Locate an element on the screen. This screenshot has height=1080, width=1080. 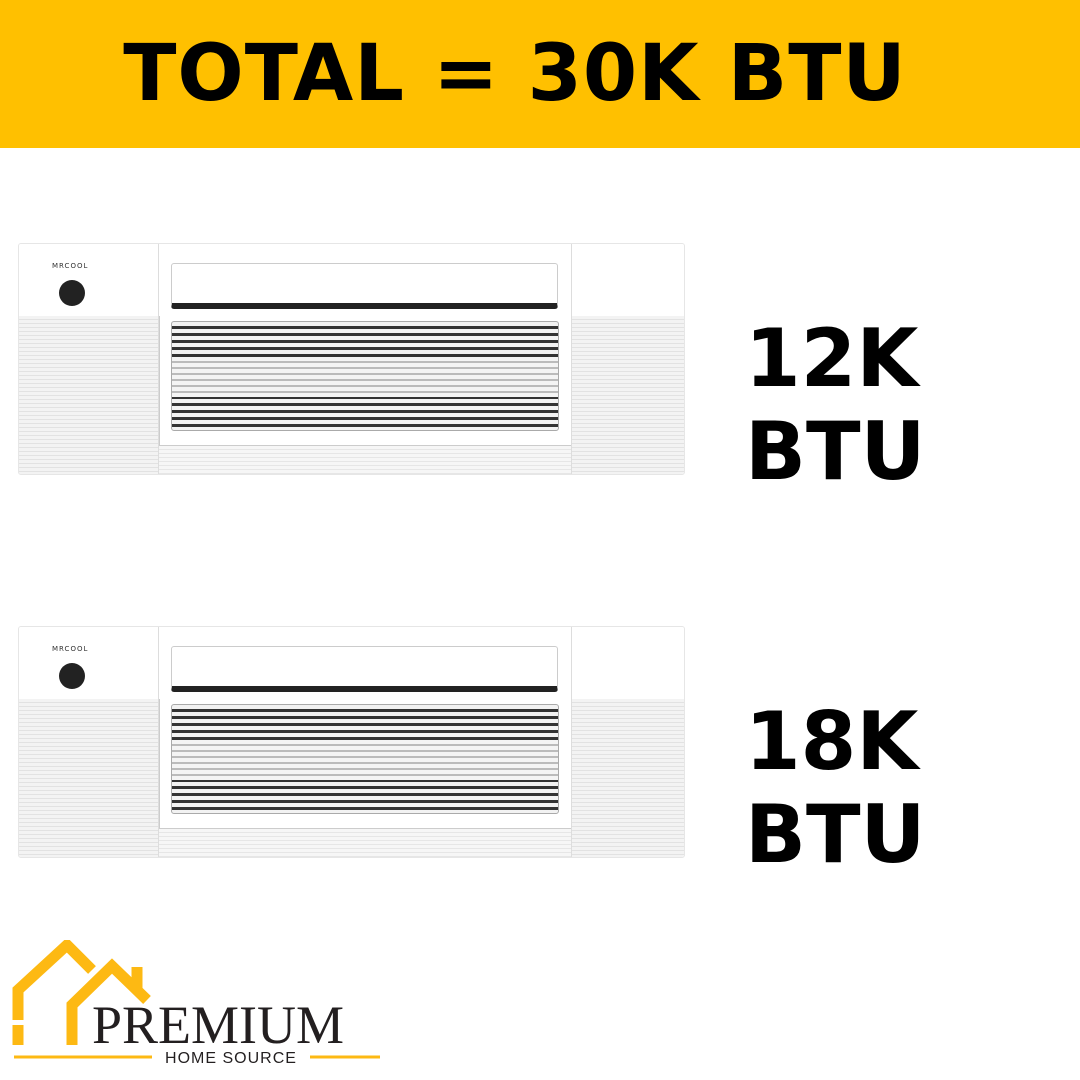
logo-name: PREMIUM is located at coordinates (218, 1025).